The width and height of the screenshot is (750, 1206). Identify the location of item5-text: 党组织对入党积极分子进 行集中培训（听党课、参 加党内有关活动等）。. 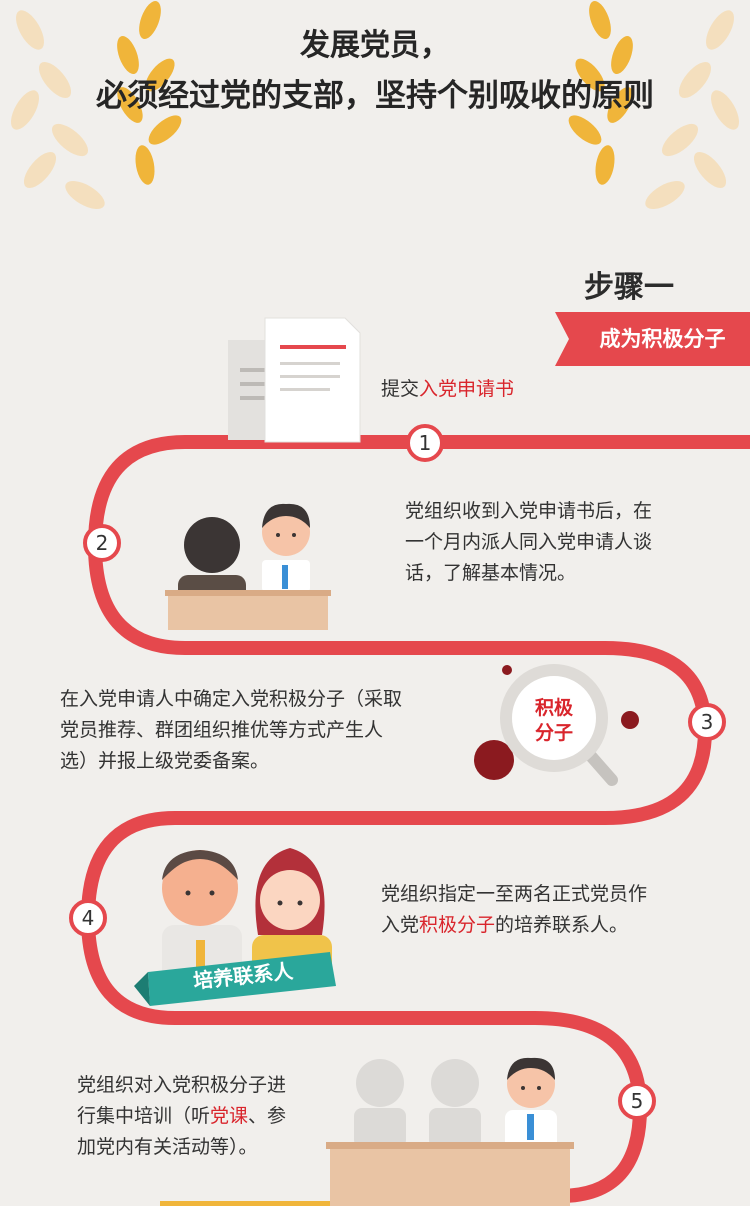
(207, 1116).